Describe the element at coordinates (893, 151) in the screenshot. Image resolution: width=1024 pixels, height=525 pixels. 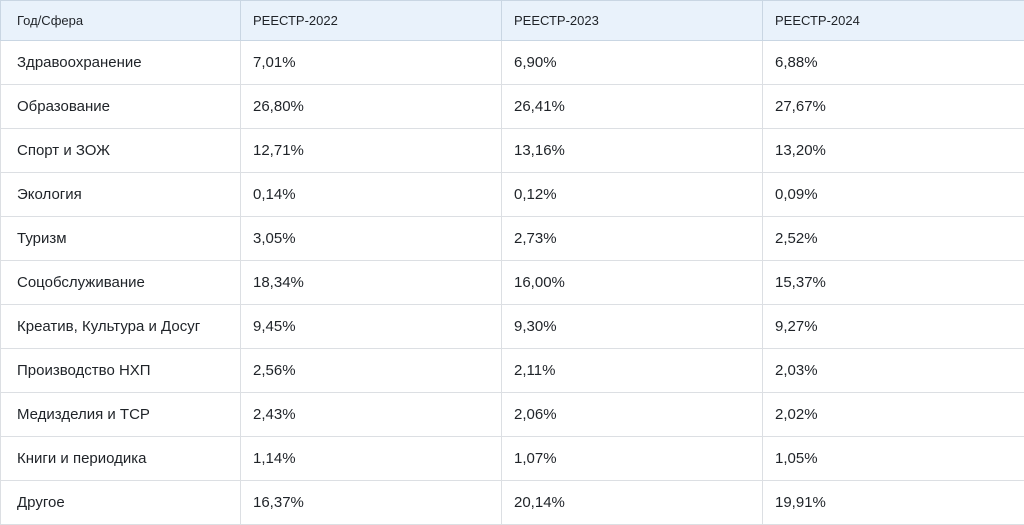
I see `value-2024-cell: 13,20%` at that location.